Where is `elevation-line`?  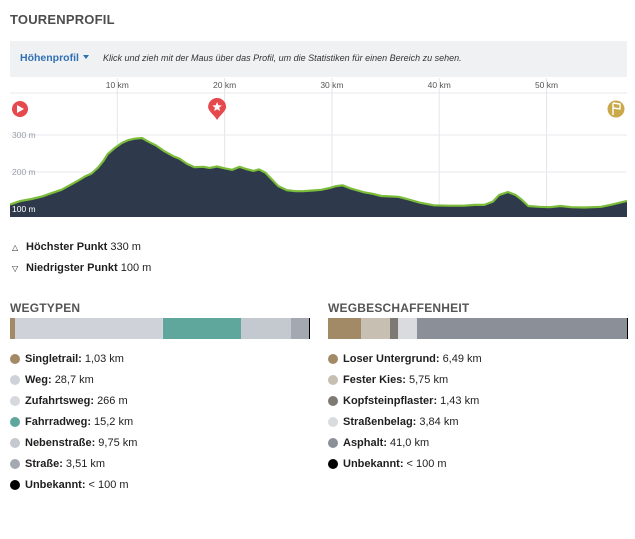
elevation-line is located at coordinates (318, 172).